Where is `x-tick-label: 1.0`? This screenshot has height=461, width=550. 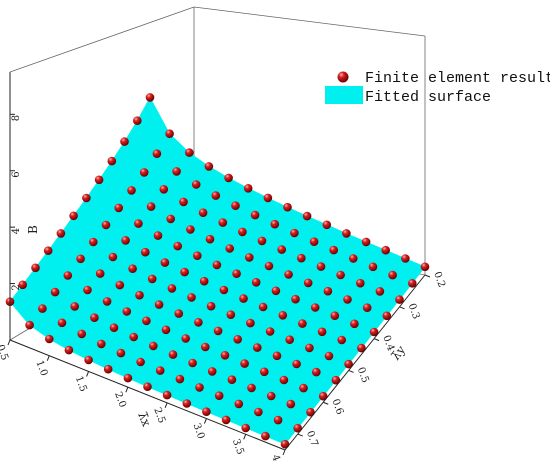 x-tick-label: 1.0 is located at coordinates (41, 368).